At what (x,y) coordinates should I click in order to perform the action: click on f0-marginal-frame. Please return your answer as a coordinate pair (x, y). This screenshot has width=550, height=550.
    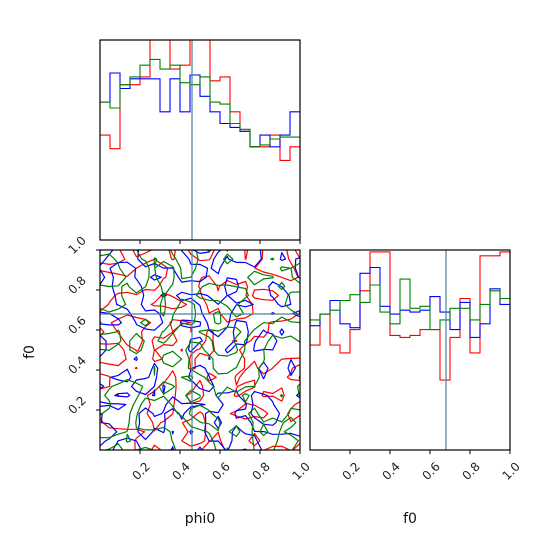
    Looking at the image, I should click on (410, 350).